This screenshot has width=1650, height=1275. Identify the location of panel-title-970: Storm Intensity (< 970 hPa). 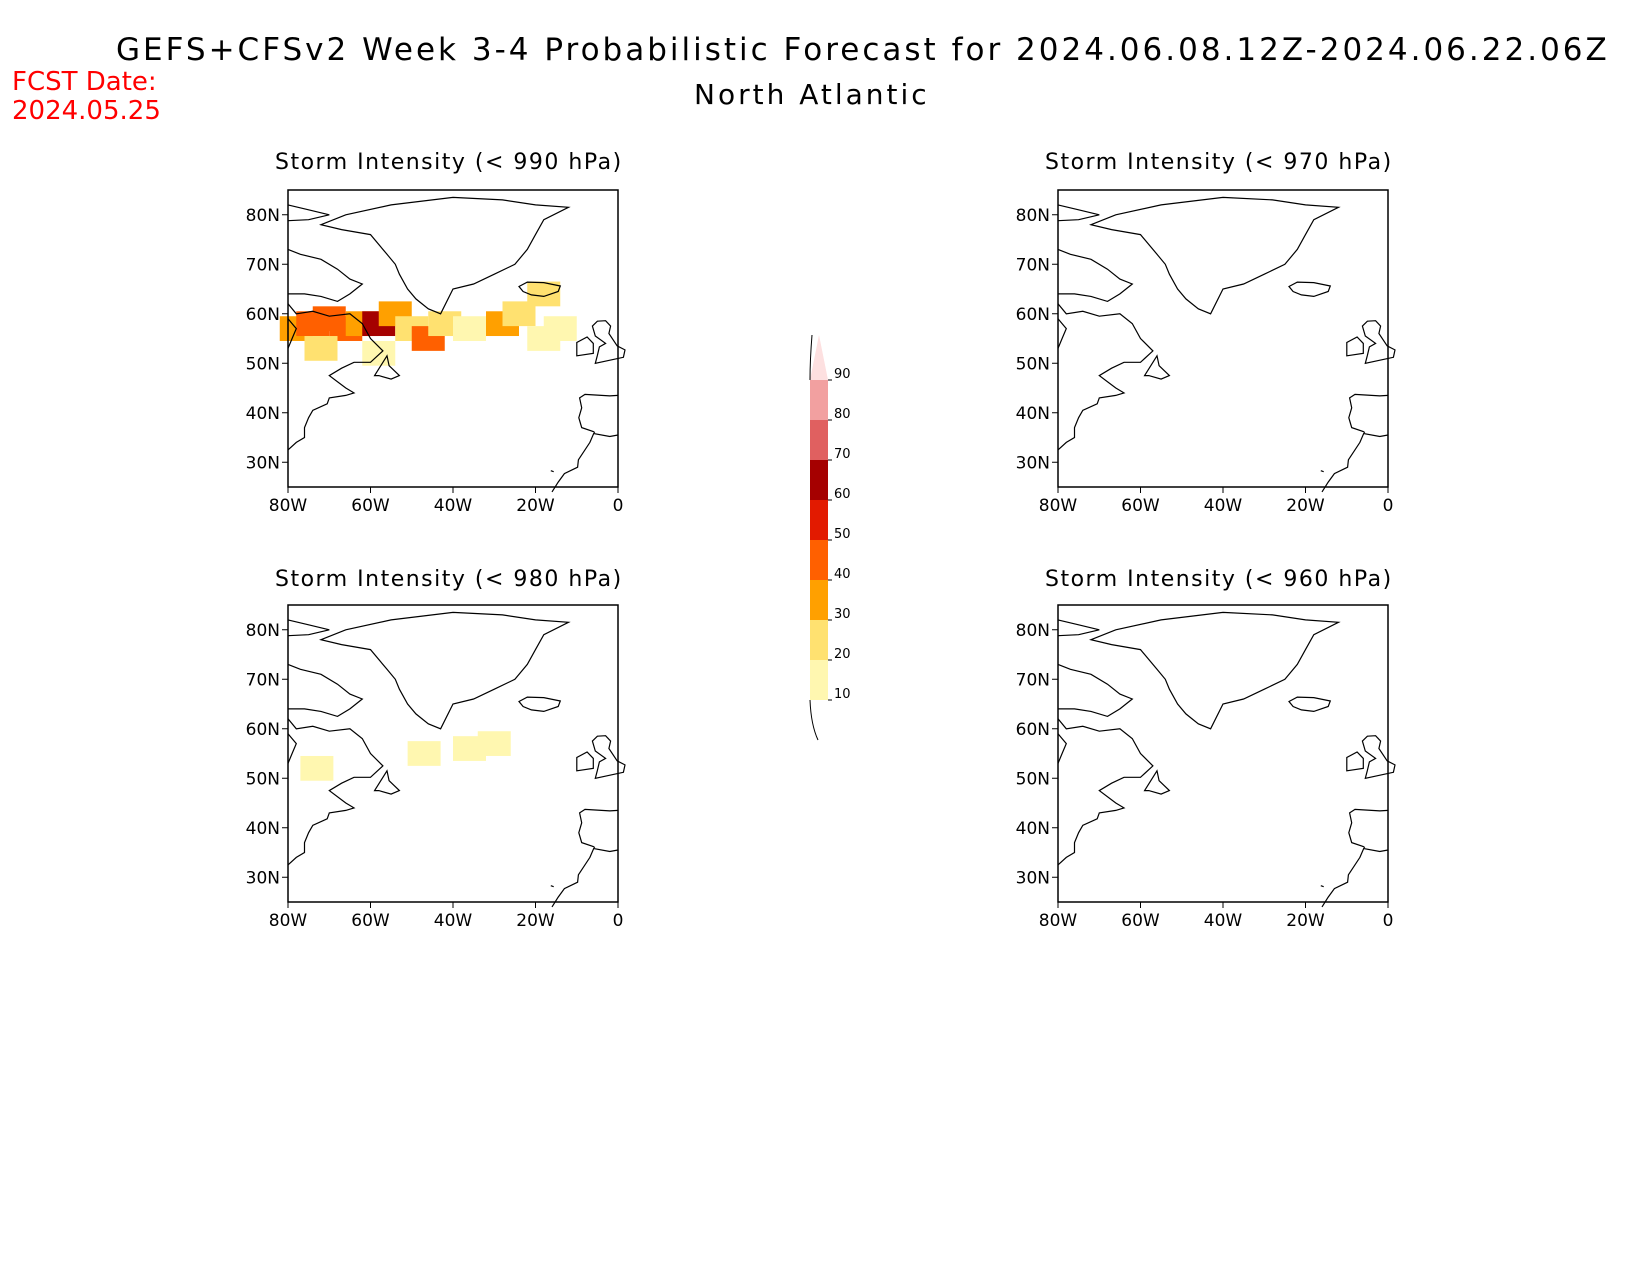
(1219, 162).